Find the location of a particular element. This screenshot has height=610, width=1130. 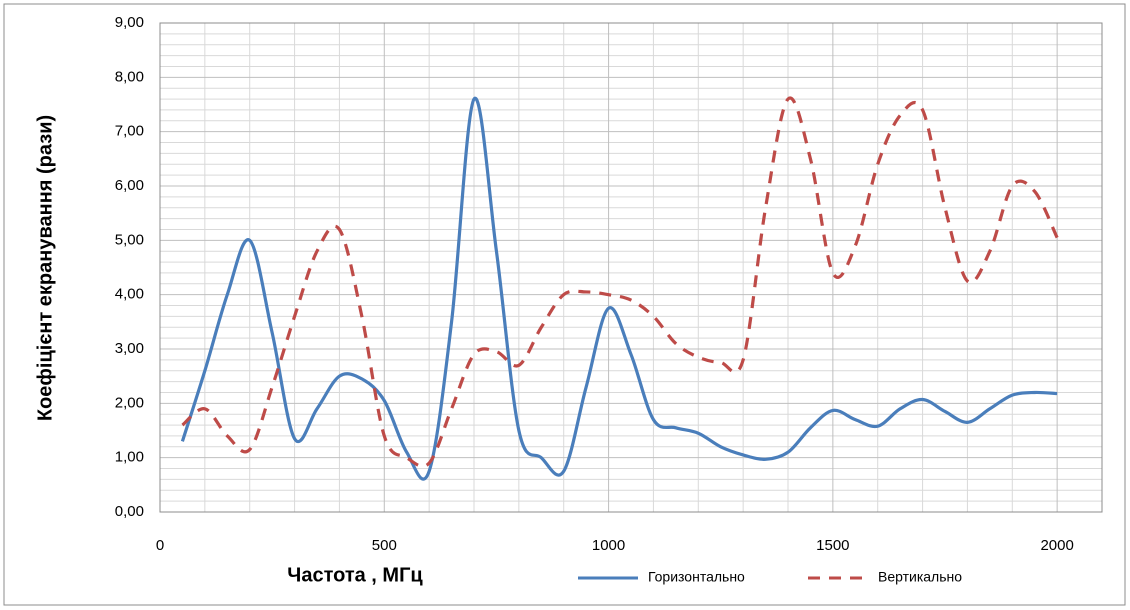

y-tick-label: 8,00 is located at coordinates (129, 76).